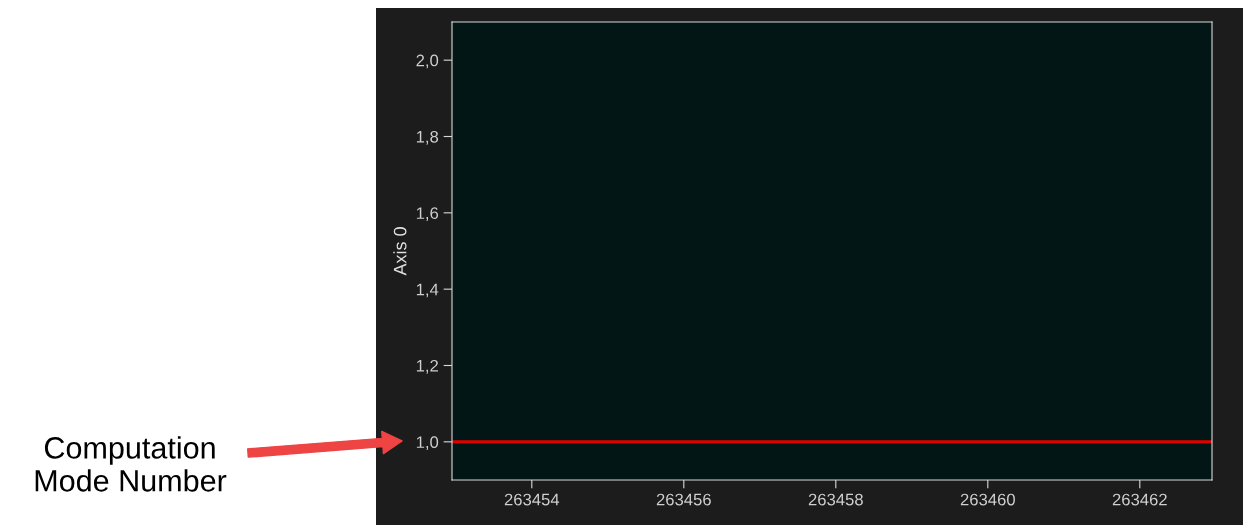  I want to click on text: Computation Mode Number, so click(131, 464).